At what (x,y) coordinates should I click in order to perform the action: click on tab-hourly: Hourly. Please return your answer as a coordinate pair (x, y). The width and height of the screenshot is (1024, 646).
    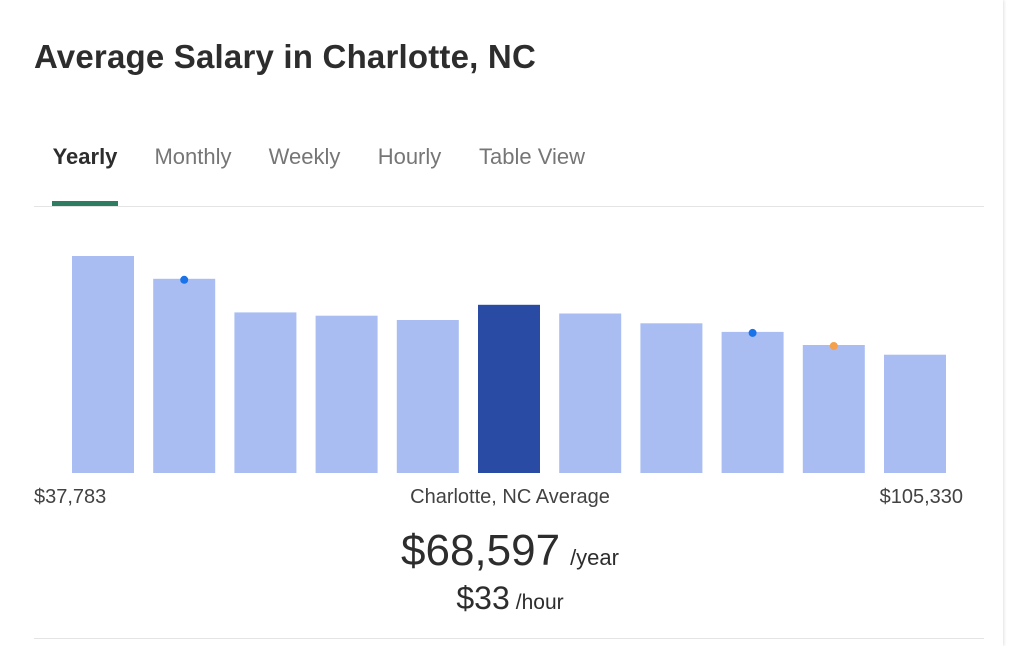
    Looking at the image, I should click on (409, 156).